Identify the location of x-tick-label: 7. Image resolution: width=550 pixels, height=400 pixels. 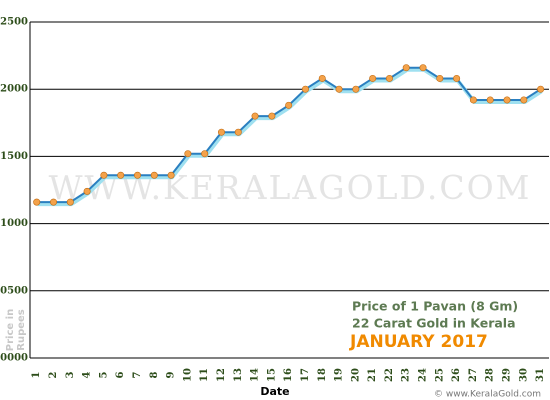
(137, 374).